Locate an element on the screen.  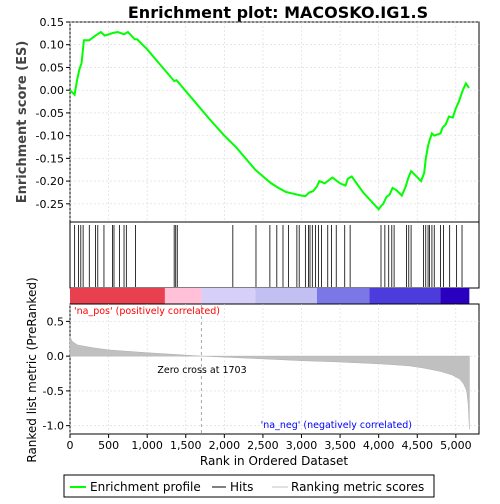
hits-panel is located at coordinates (274, 255).